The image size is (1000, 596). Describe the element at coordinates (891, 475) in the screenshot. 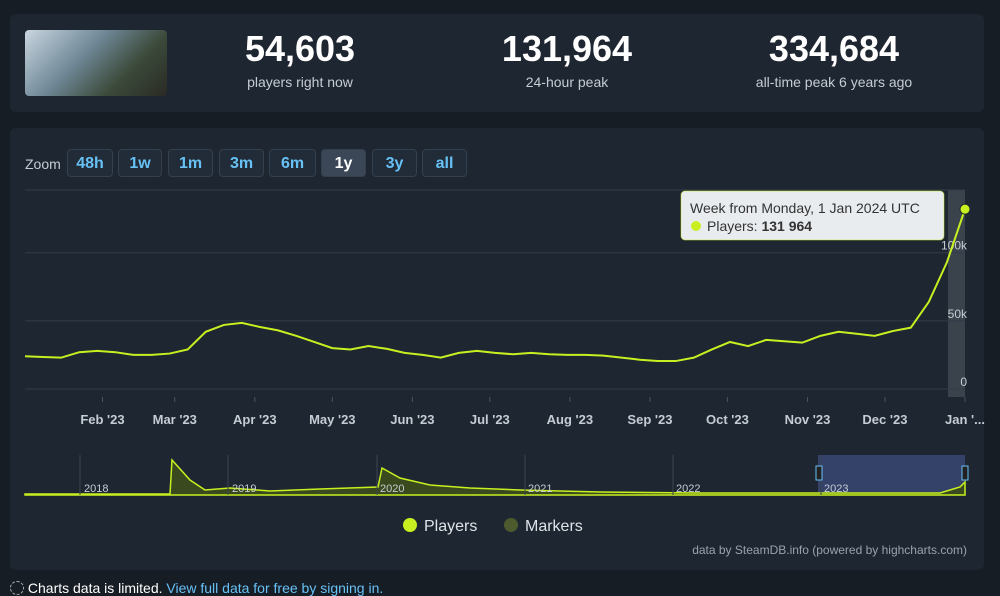

I see `navigator-selection` at that location.